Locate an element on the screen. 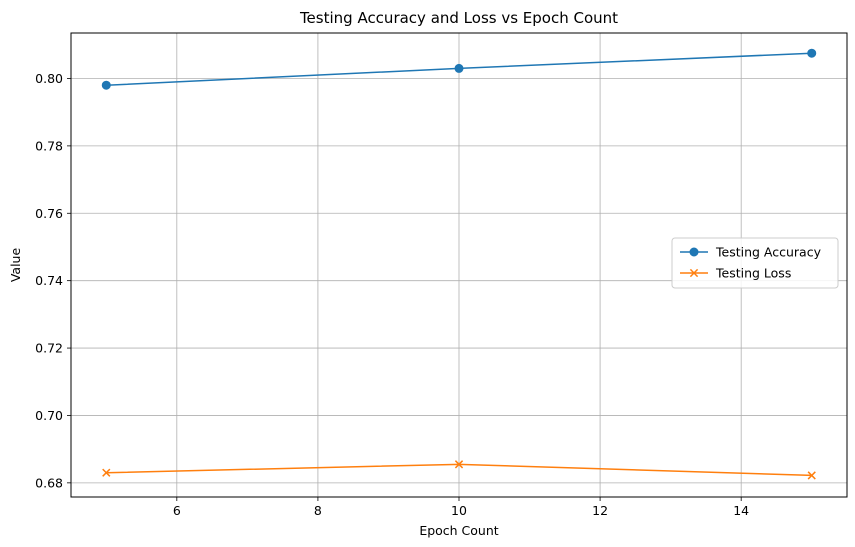 The image size is (855, 547). legend-item-testing-accuracy: Testing Accuracy is located at coordinates (751, 252).